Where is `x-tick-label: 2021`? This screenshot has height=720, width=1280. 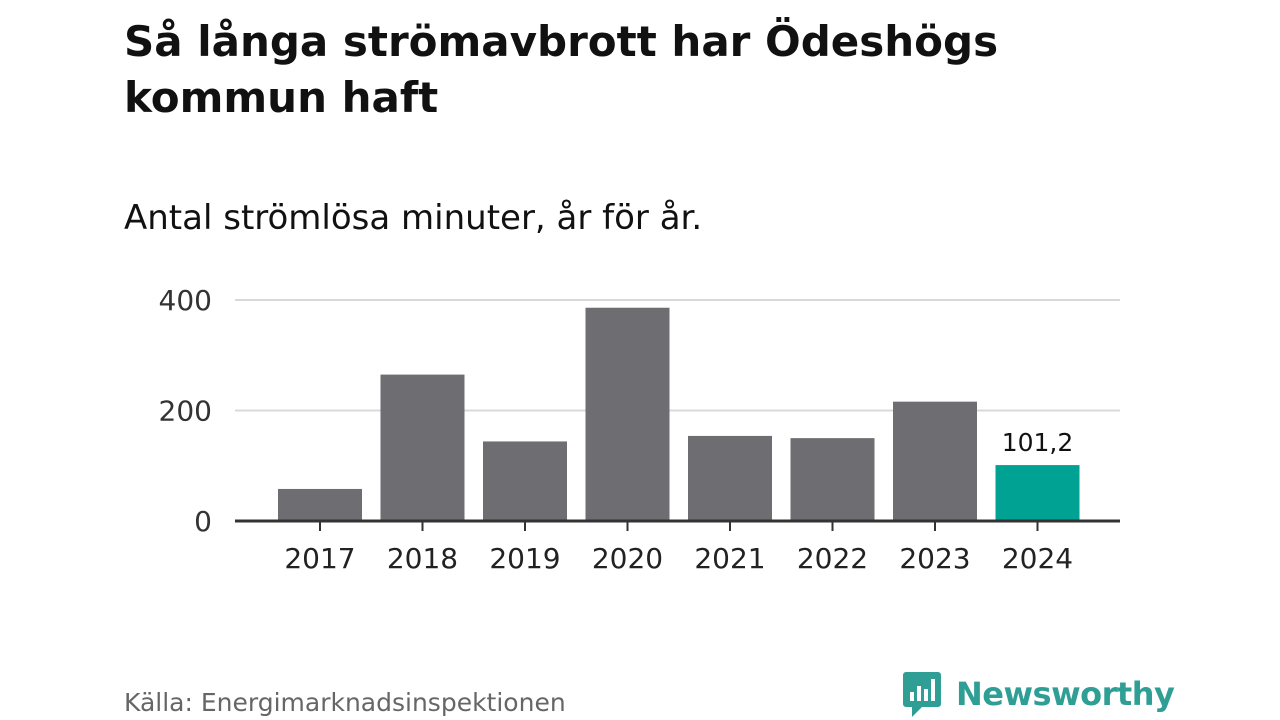 x-tick-label: 2021 is located at coordinates (729, 558).